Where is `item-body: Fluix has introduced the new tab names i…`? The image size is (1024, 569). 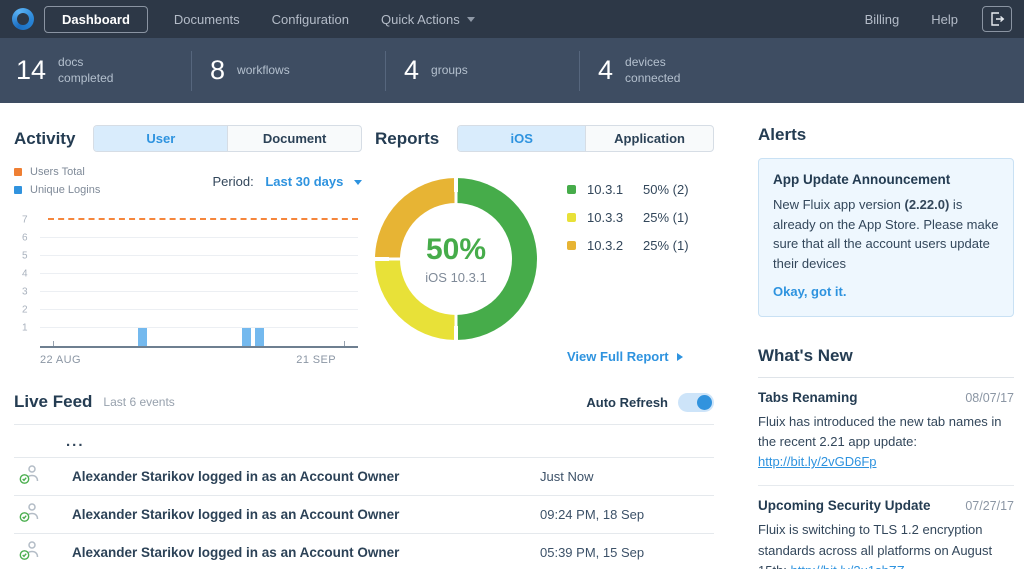 item-body: Fluix has introduced the new tab names i… is located at coordinates (886, 442).